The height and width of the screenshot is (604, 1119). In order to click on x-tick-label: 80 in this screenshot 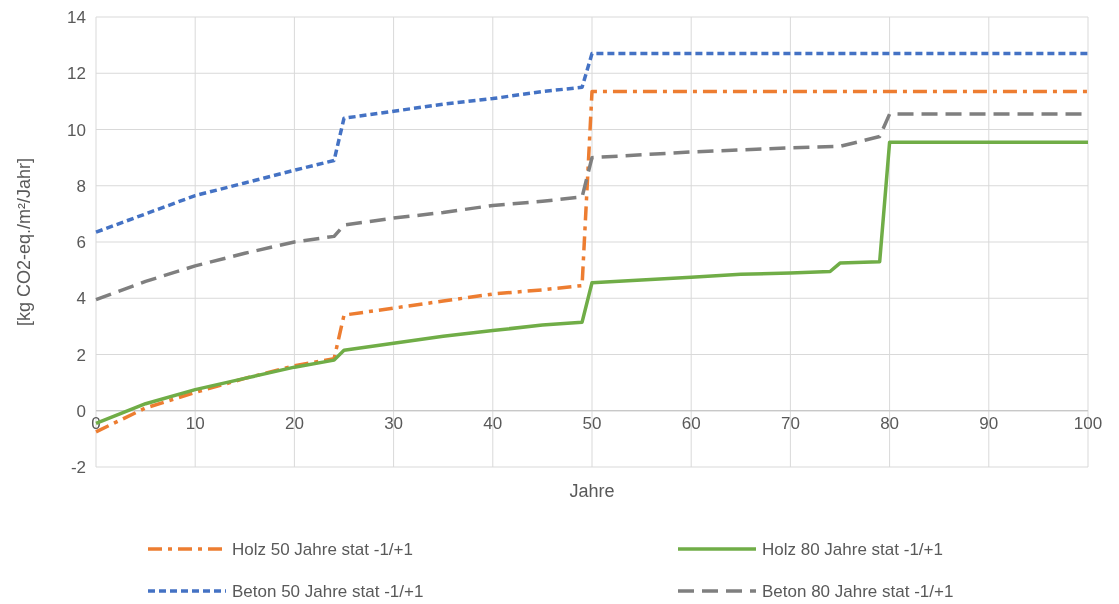, I will do `click(890, 423)`.